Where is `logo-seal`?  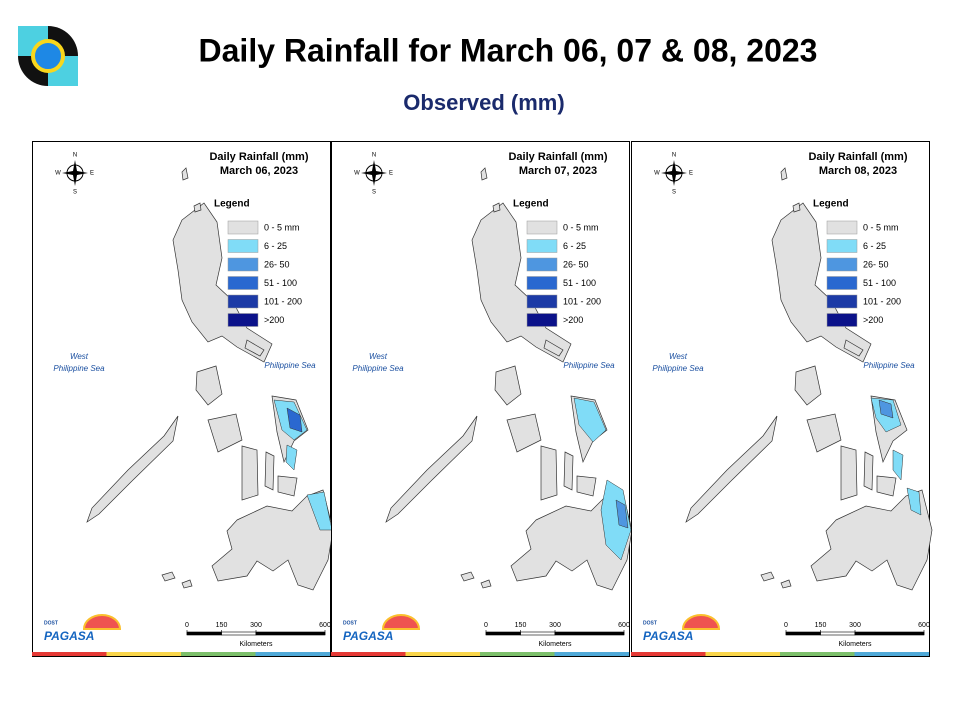 logo-seal is located at coordinates (48, 56).